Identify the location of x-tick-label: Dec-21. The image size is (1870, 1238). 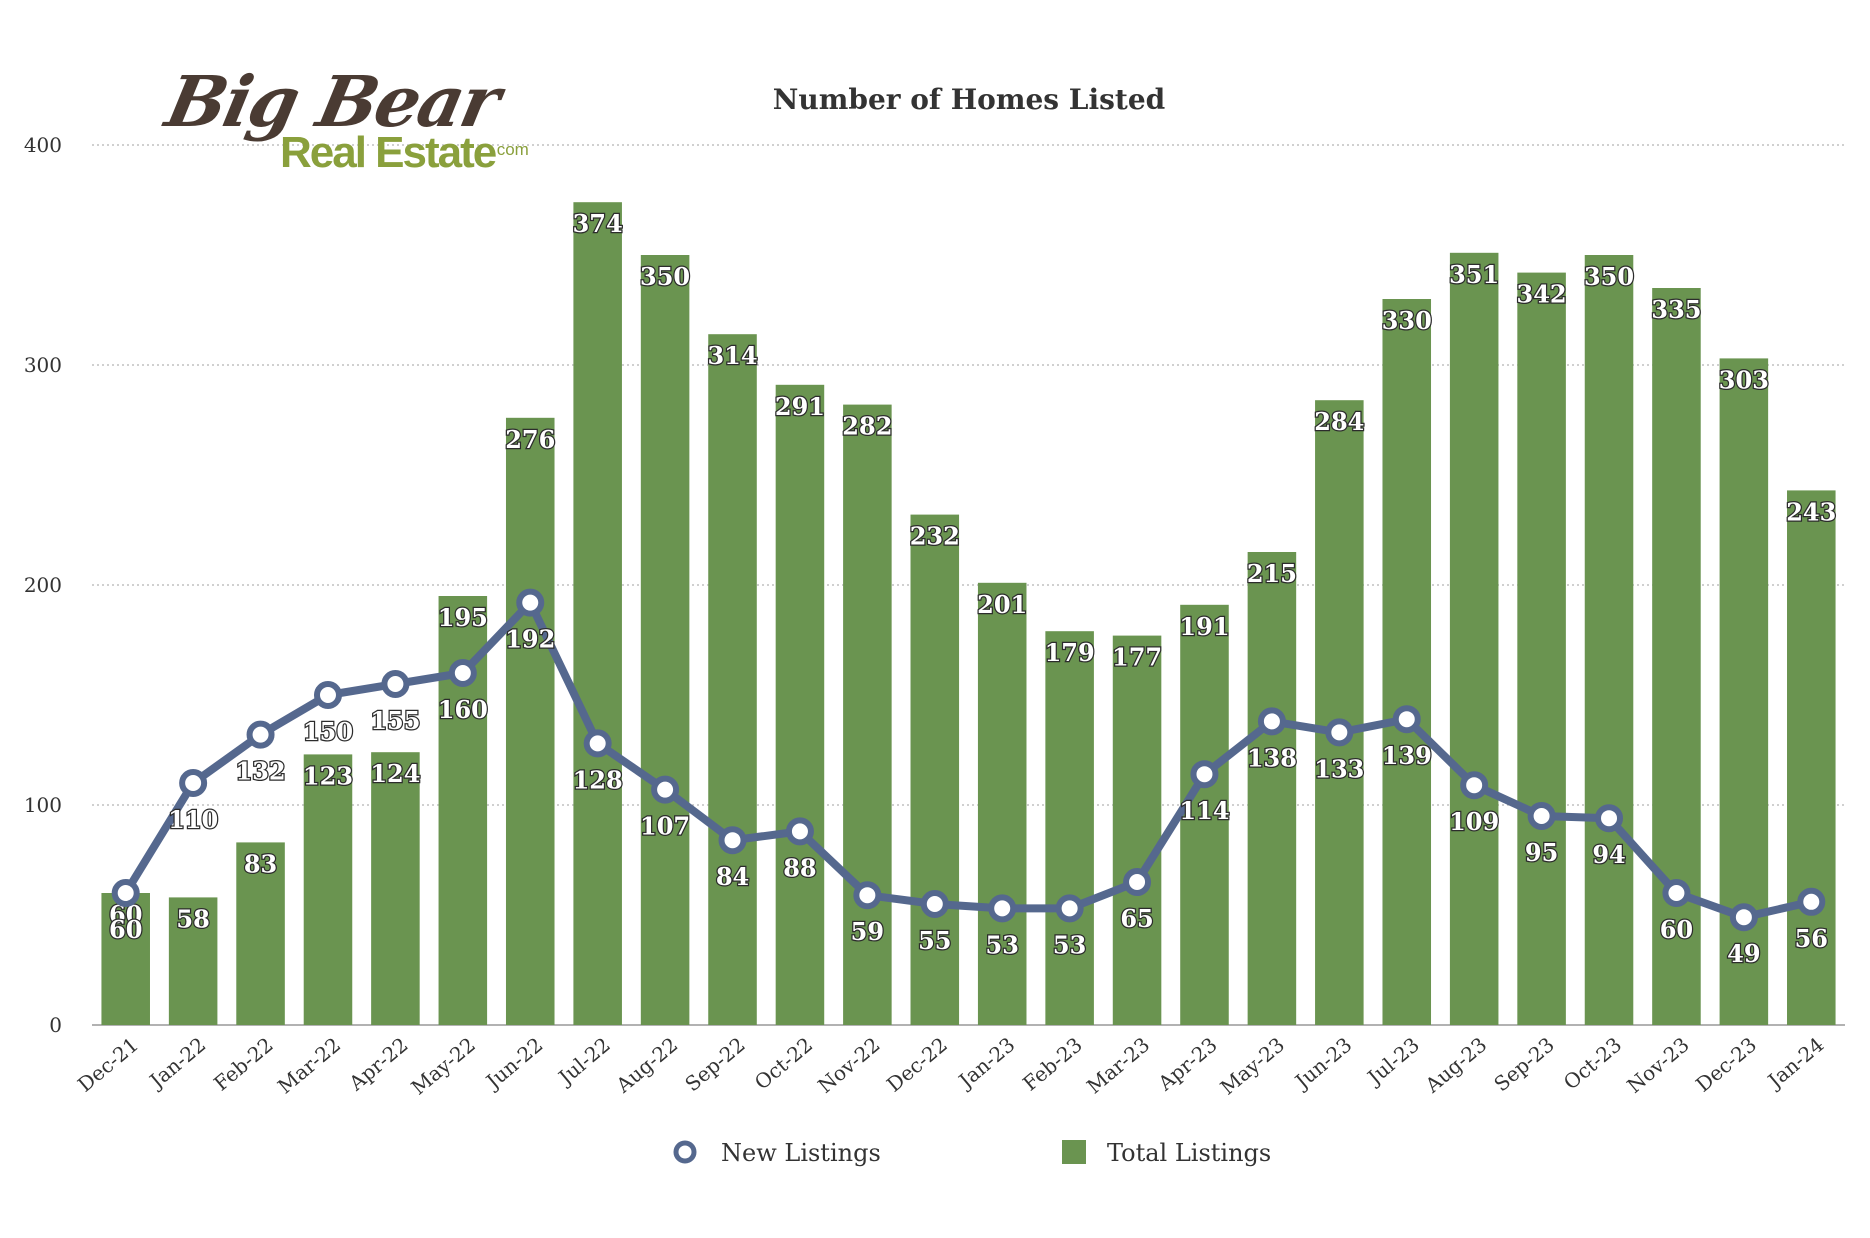
(108, 1064).